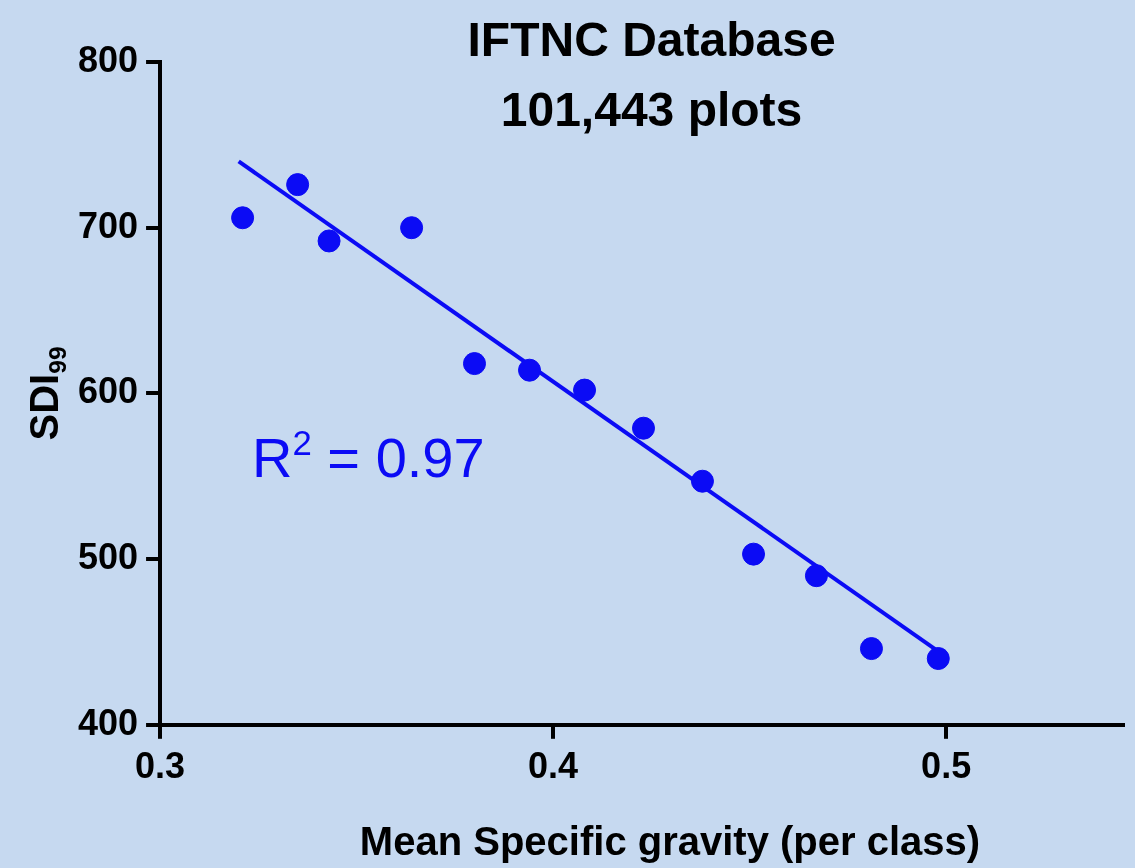 The width and height of the screenshot is (1135, 868). What do you see at coordinates (108, 722) in the screenshot?
I see `y-tick-label: 400` at bounding box center [108, 722].